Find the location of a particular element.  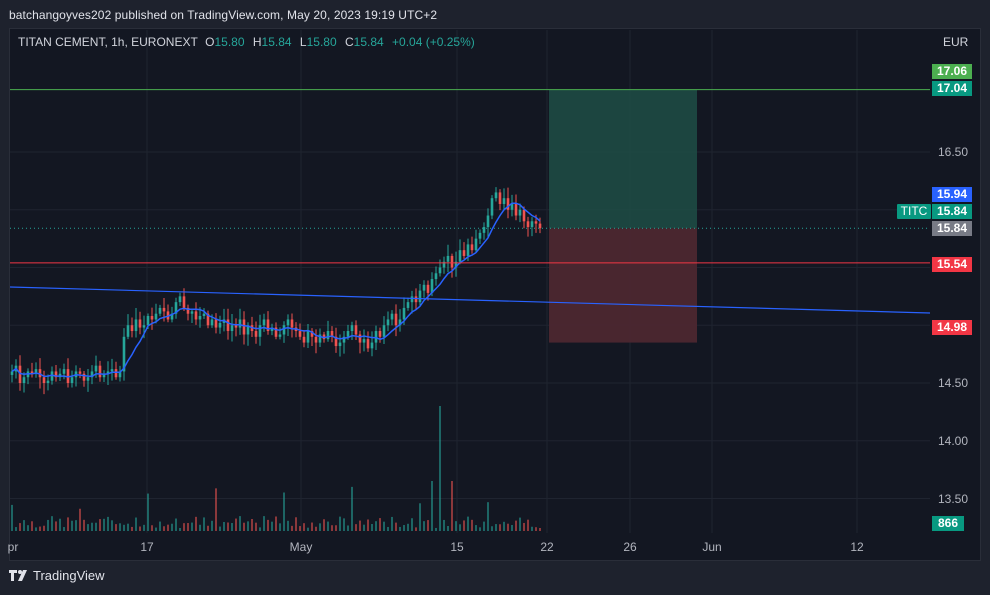

stop-loss-zone is located at coordinates (623, 285).